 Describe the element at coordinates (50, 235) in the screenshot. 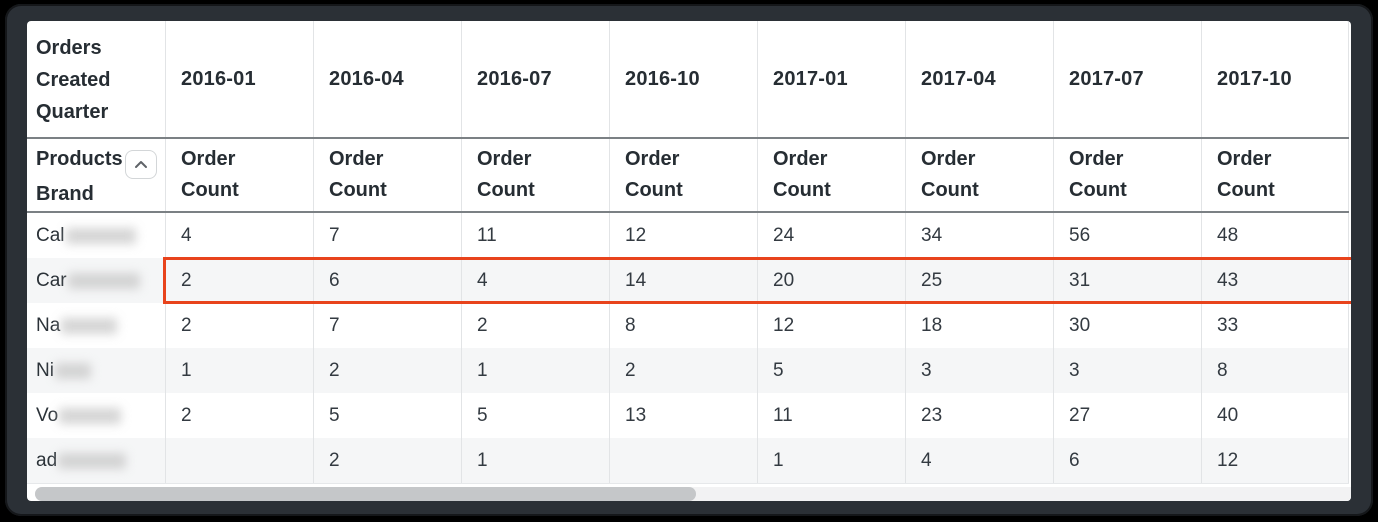

I see `brand-prefix: Cal` at that location.